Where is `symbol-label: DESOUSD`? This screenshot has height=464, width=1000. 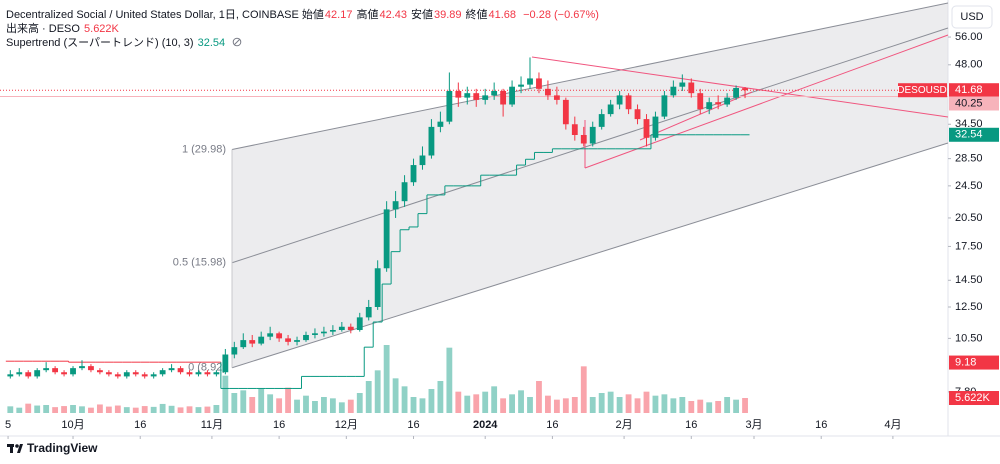 symbol-label: DESOUSD is located at coordinates (921, 90).